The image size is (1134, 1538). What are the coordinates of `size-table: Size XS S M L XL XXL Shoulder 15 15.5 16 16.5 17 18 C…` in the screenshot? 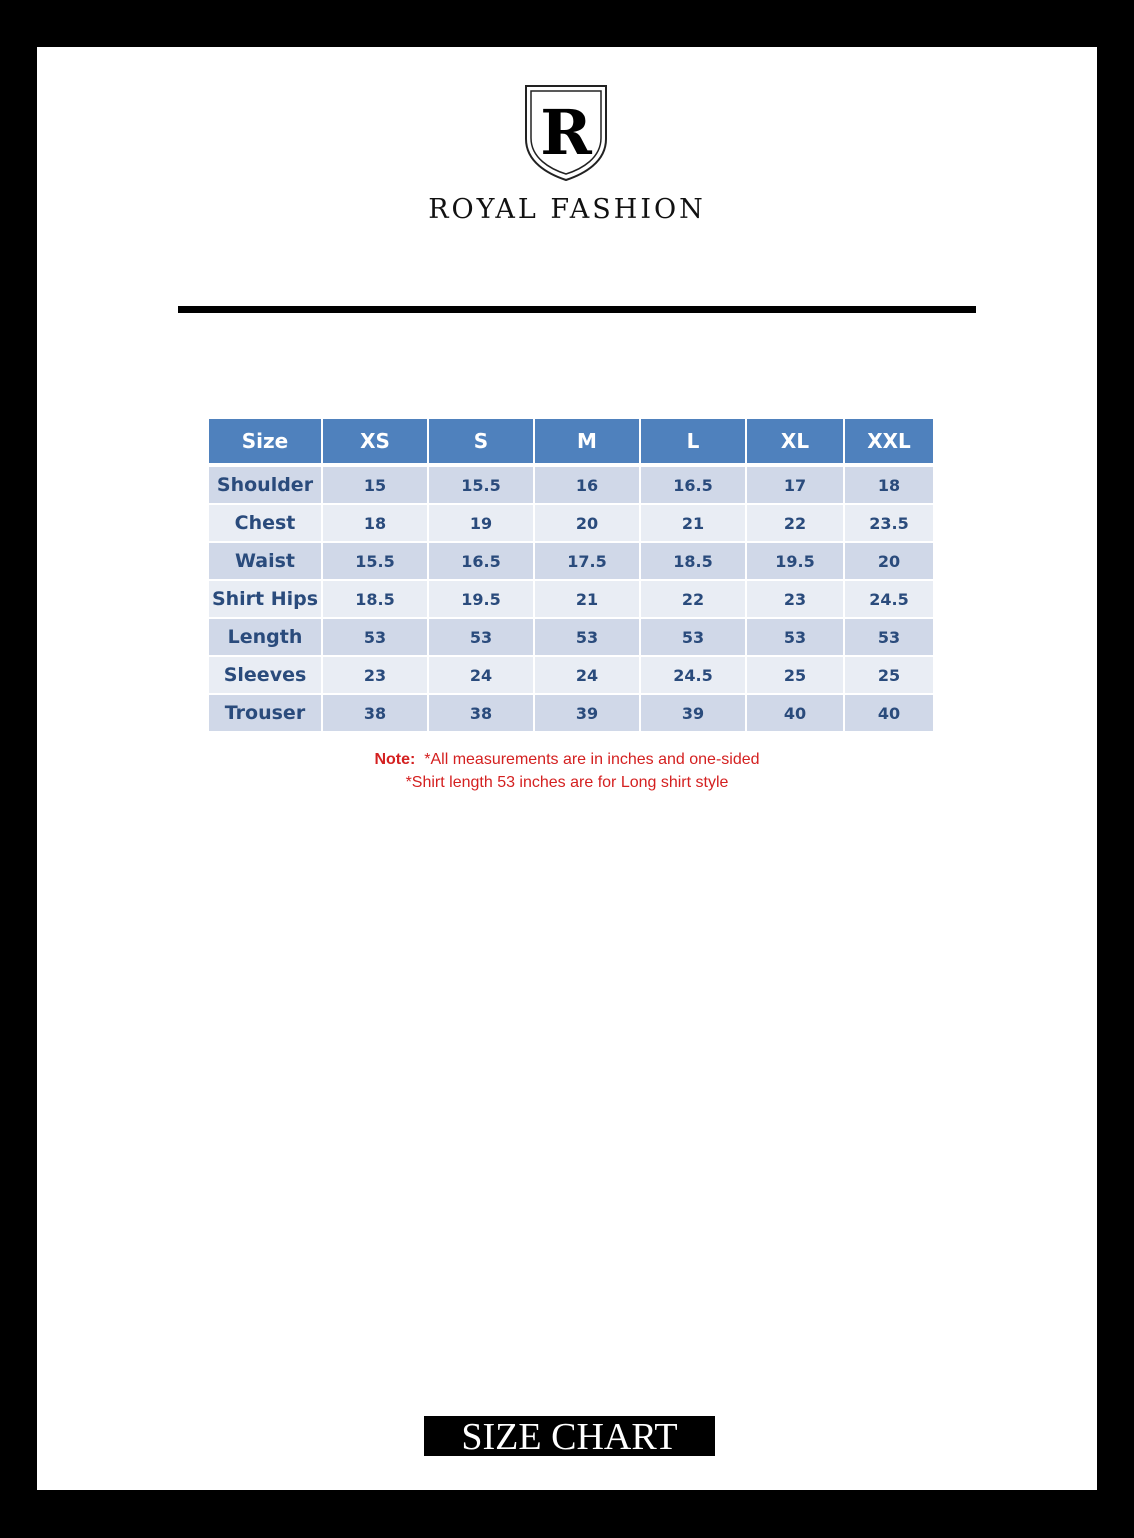 It's located at (571, 575).